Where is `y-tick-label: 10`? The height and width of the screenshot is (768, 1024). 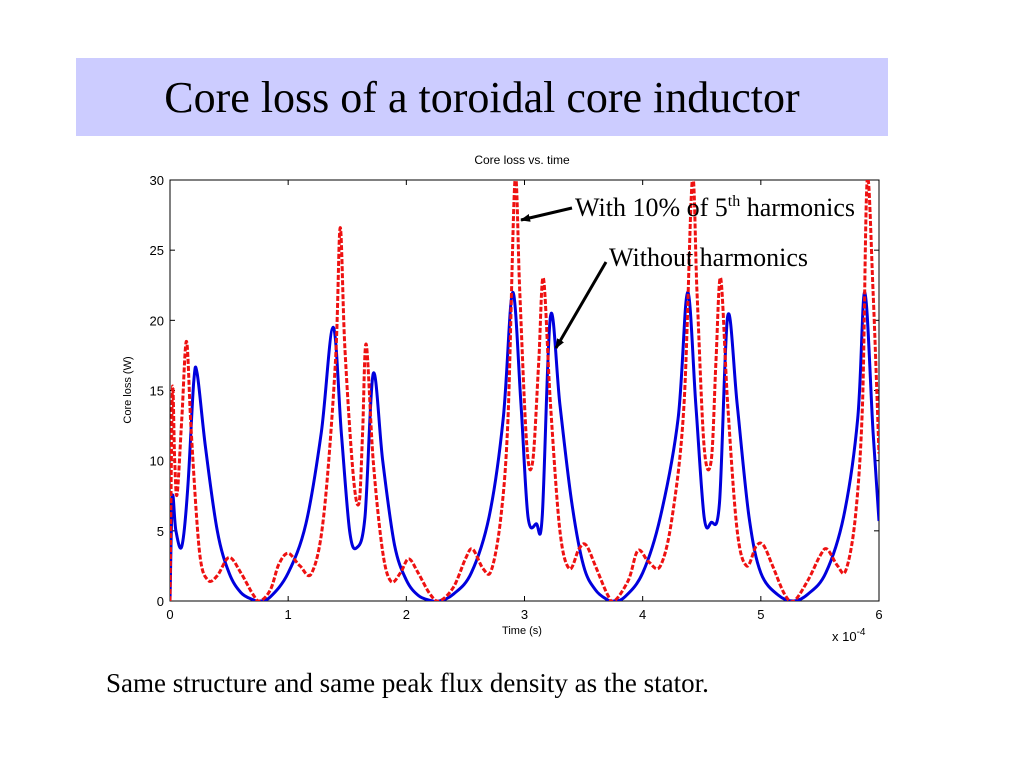 y-tick-label: 10 is located at coordinates (157, 461).